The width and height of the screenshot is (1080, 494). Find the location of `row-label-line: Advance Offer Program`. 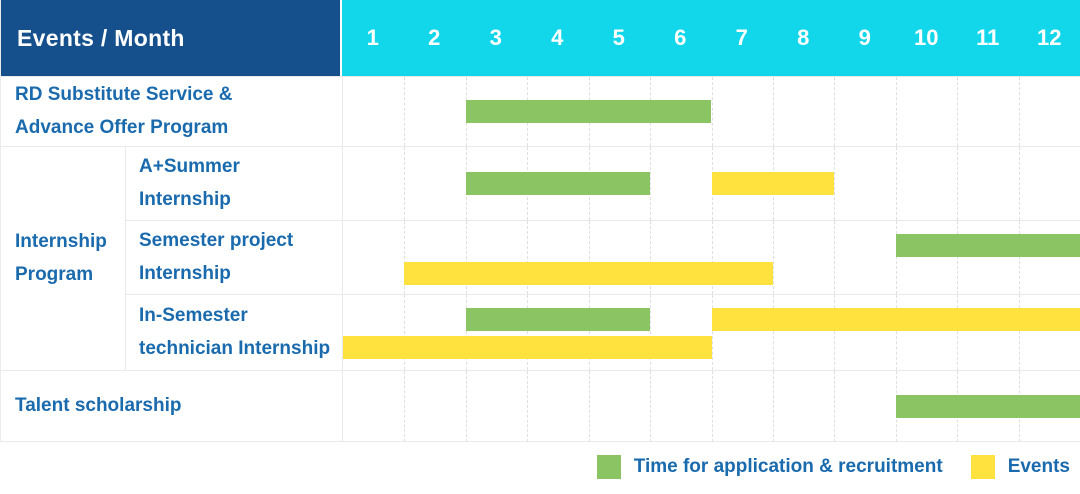

row-label-line: Advance Offer Program is located at coordinates (122, 127).